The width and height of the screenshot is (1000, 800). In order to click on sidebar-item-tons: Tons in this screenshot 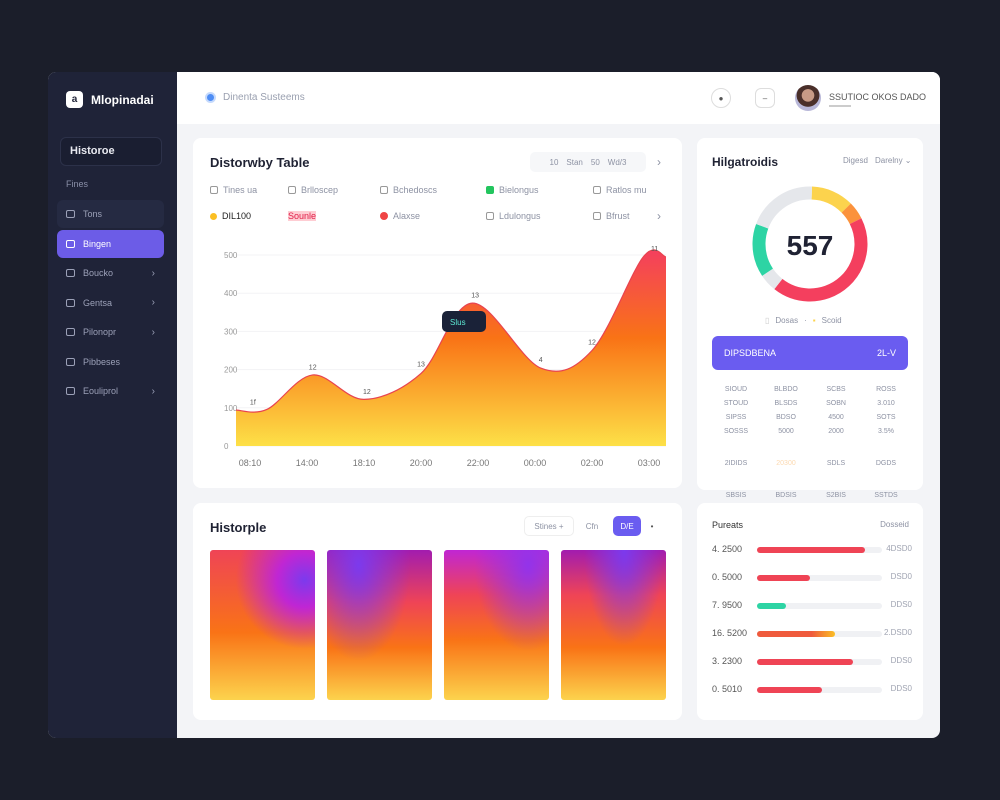, I will do `click(110, 214)`.